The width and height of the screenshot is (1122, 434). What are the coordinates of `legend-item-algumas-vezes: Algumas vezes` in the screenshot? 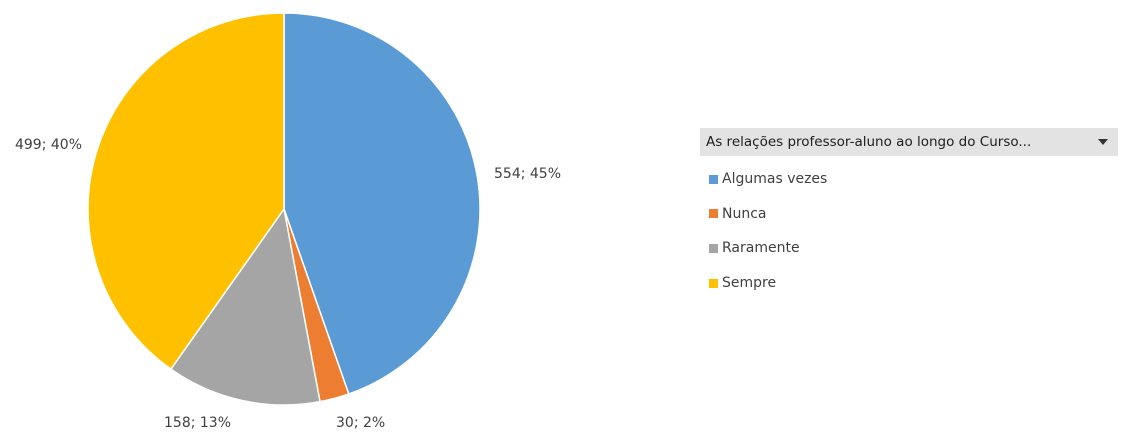 It's located at (768, 179).